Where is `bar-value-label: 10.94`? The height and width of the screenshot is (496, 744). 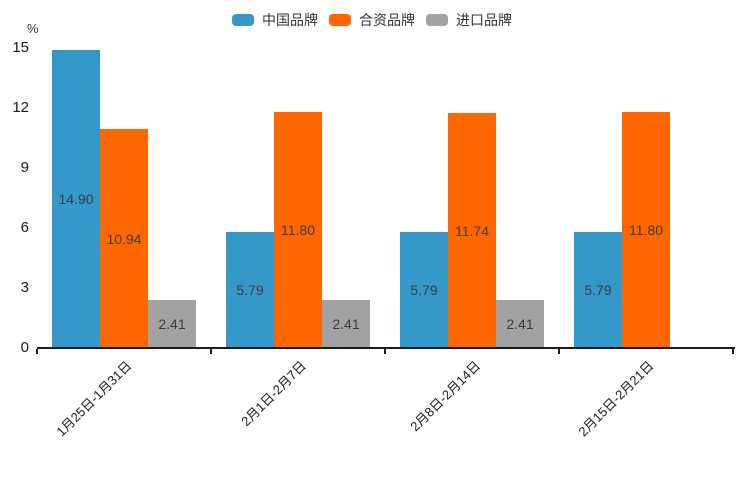
bar-value-label: 10.94 is located at coordinates (124, 238).